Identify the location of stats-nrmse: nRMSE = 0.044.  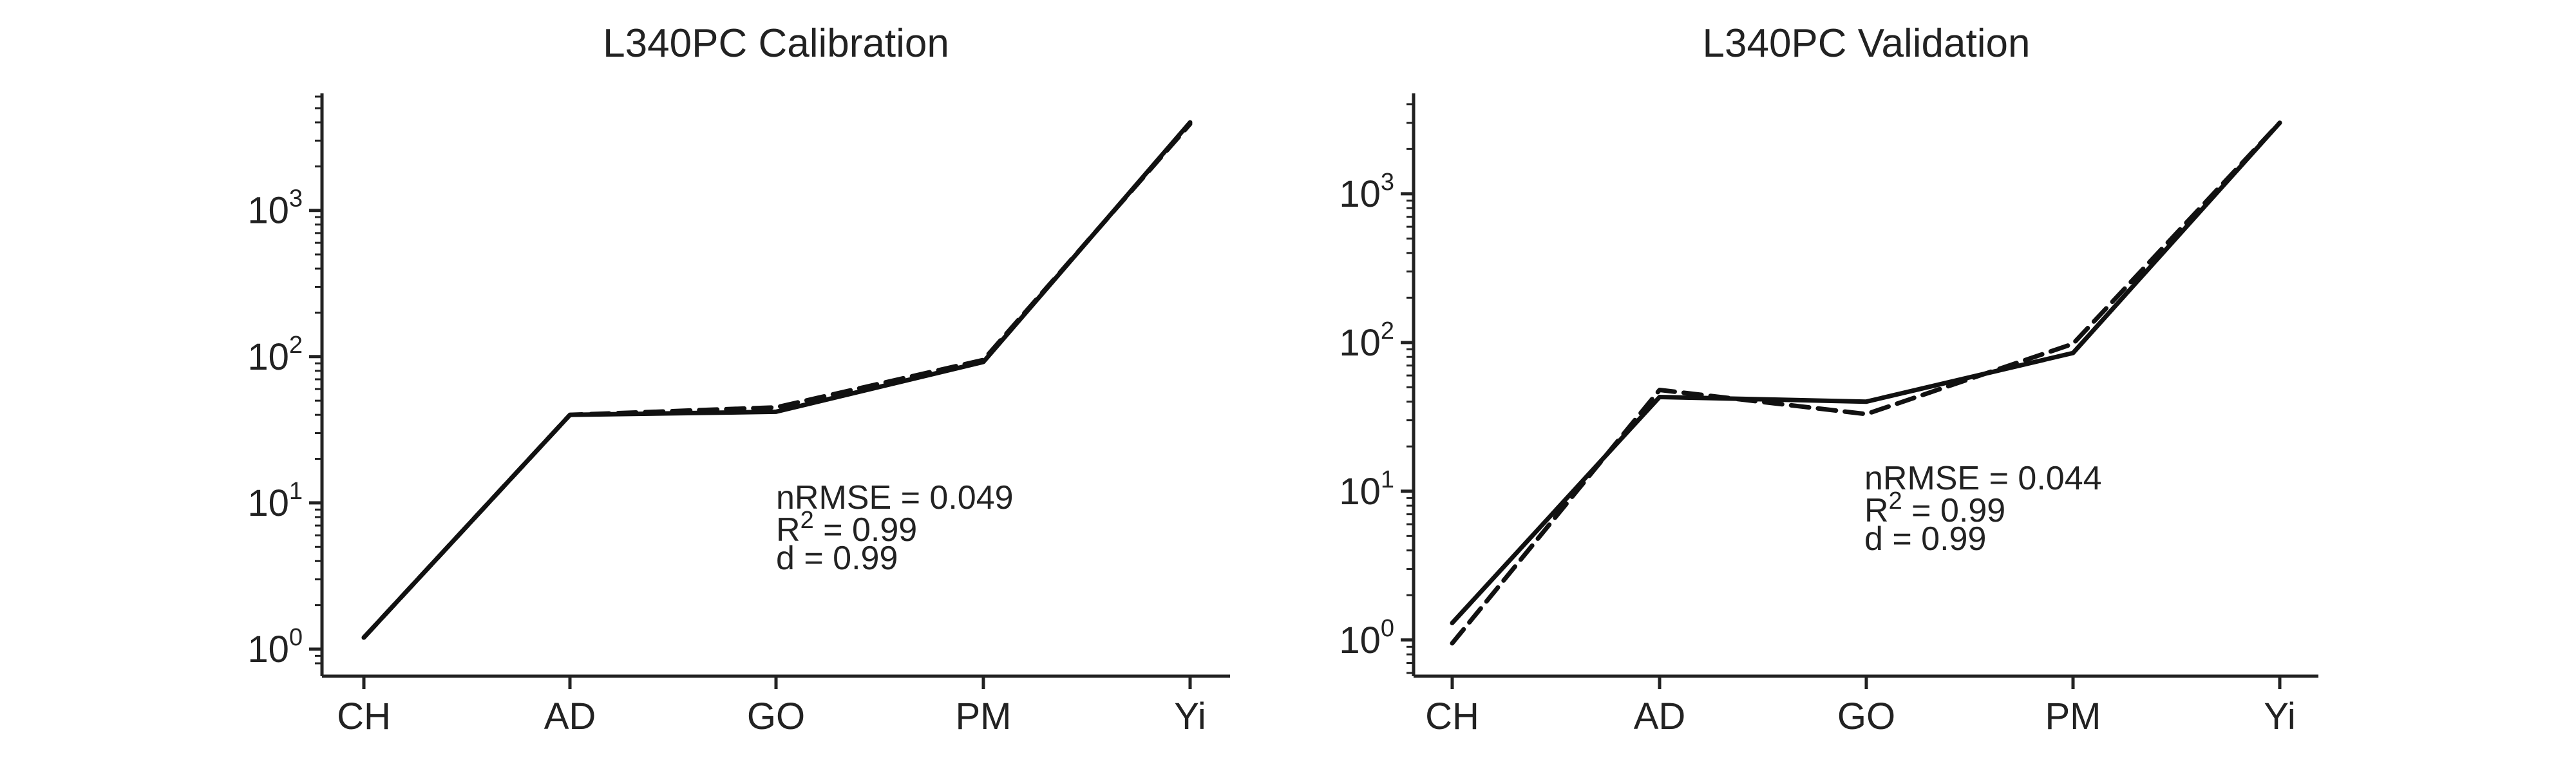
(1983, 478).